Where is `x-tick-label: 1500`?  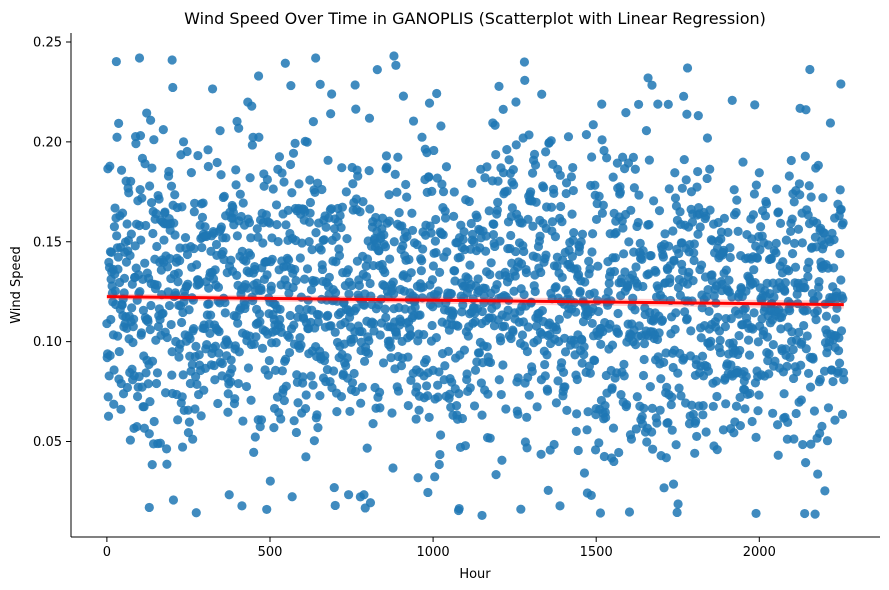
x-tick-label: 1500 is located at coordinates (596, 552).